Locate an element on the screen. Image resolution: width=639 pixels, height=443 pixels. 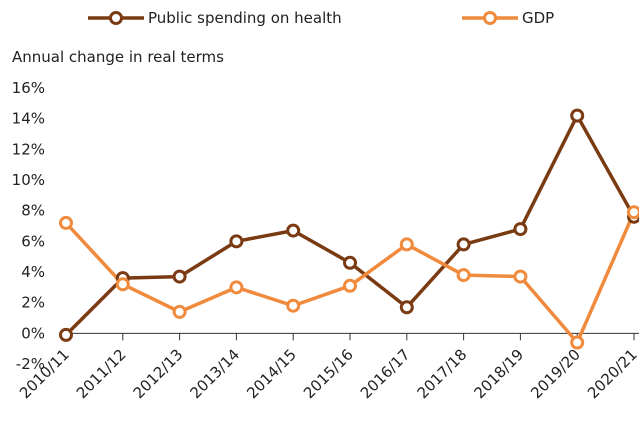
y-tick-label: 6% is located at coordinates (33, 241).